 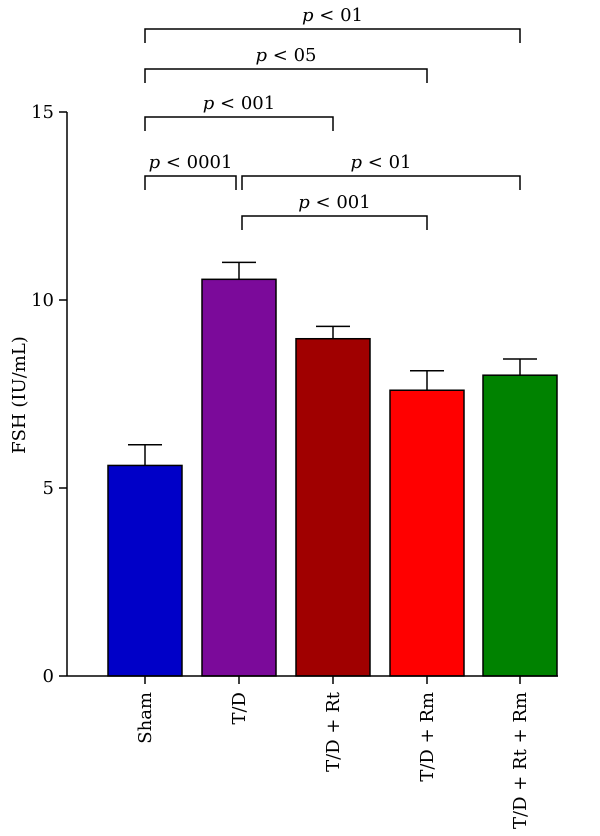 I want to click on significance-label-5: p < 001, so click(x=334, y=202).